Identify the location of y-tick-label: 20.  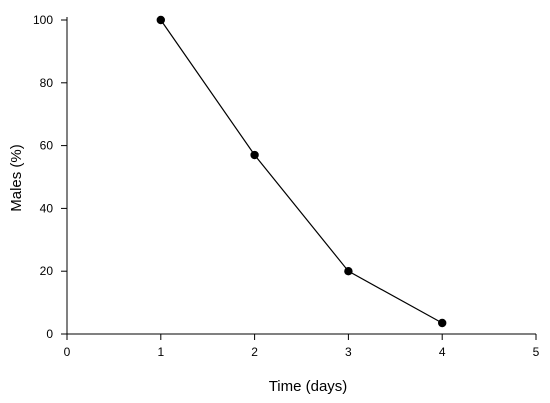
(47, 271).